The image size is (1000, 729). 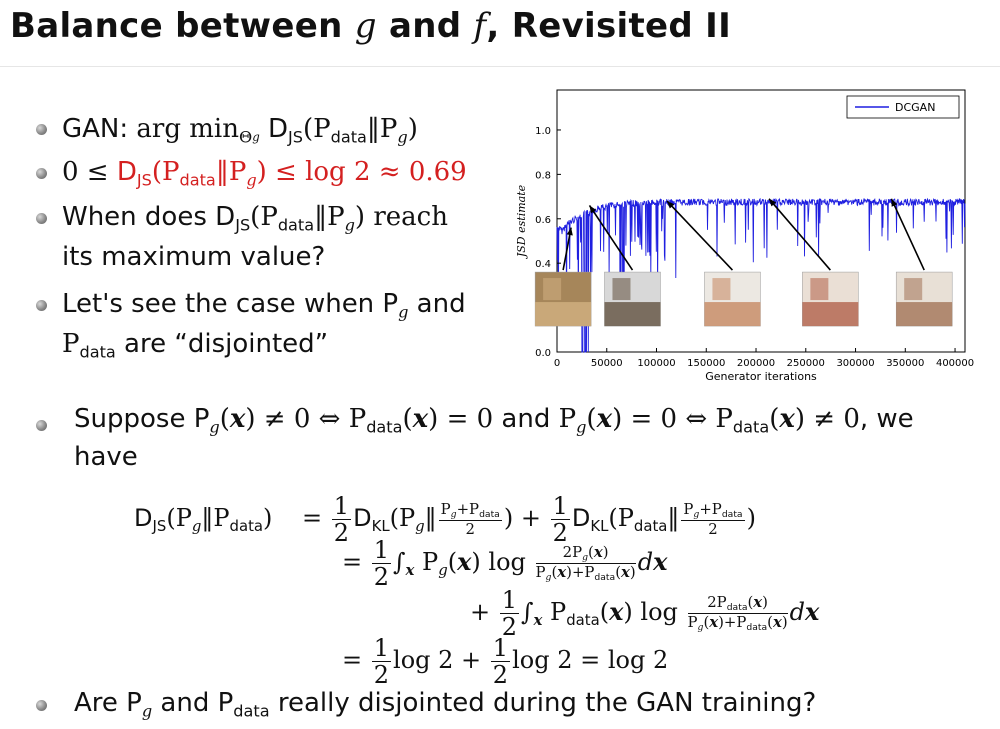 What do you see at coordinates (756, 363) in the screenshot?
I see `x-tick-label: 200000` at bounding box center [756, 363].